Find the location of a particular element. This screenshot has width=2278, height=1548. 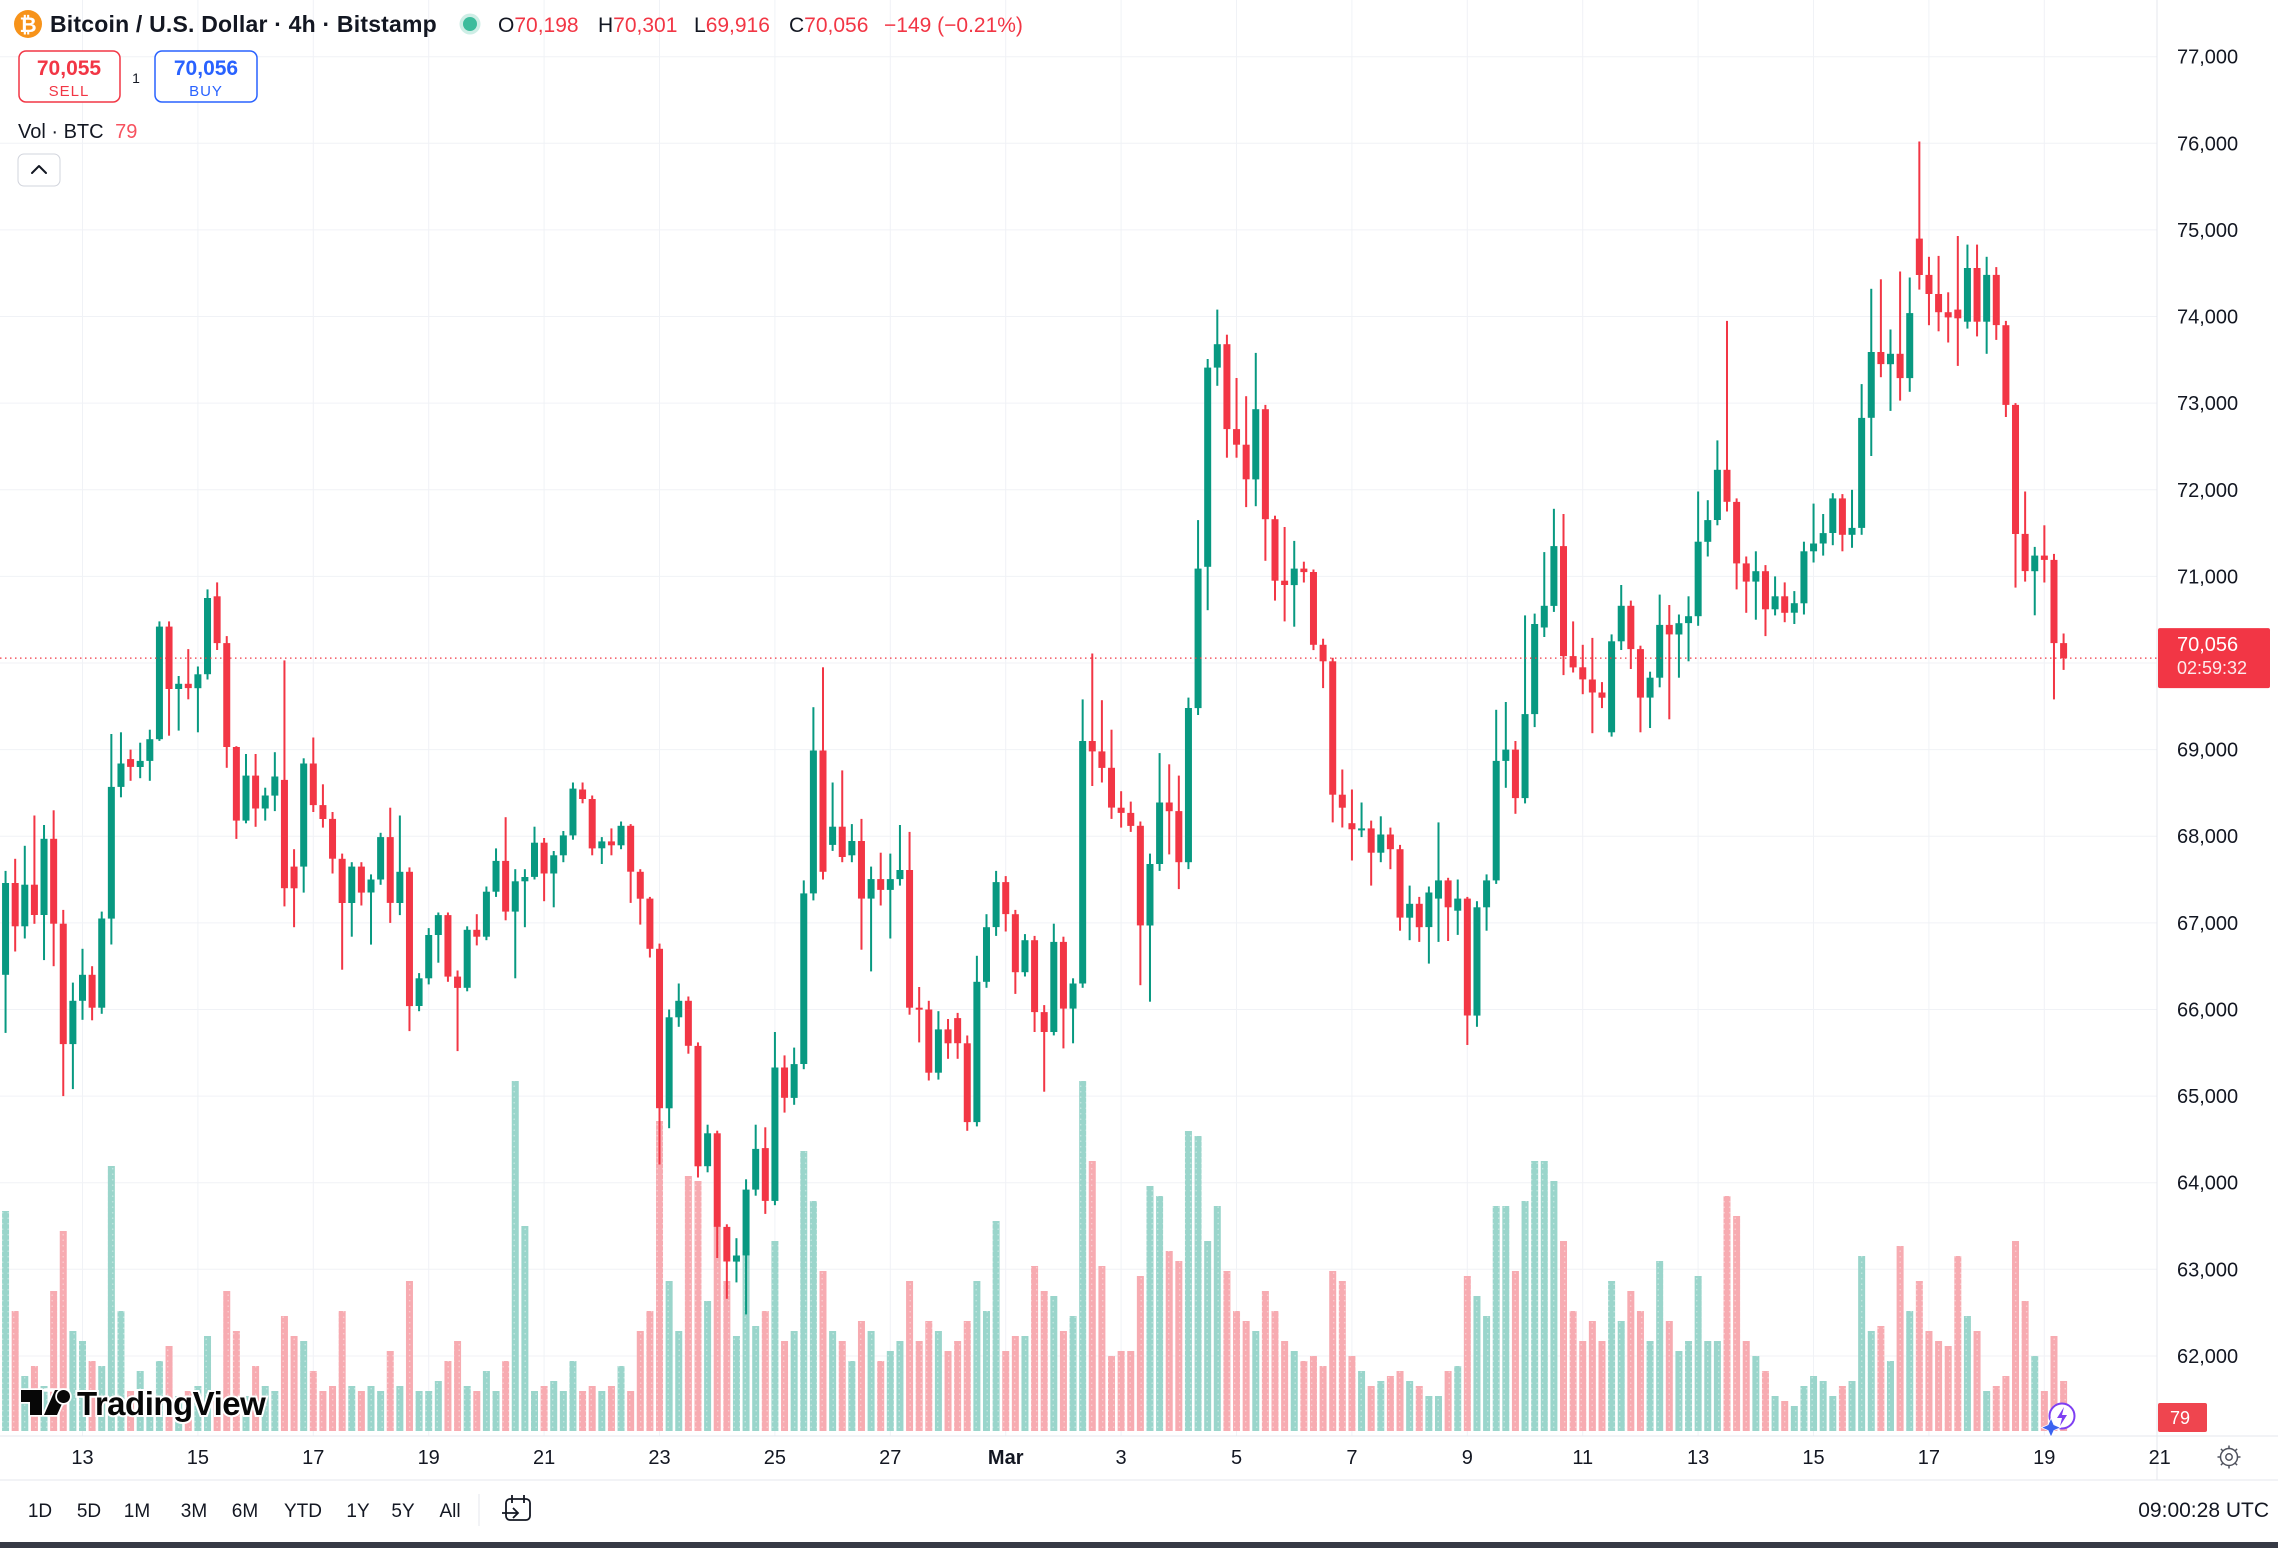

svg-text: 3M is located at coordinates (194, 1511).